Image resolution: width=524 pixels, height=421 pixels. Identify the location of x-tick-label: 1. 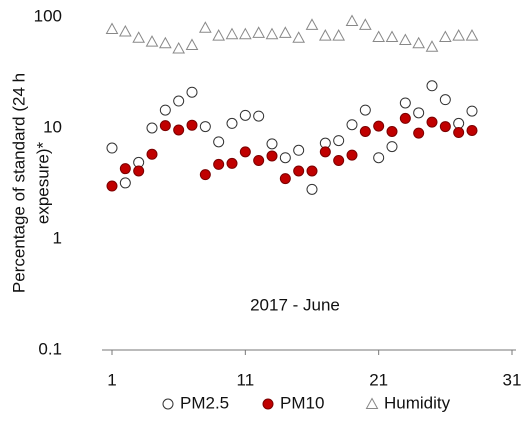
(111, 379).